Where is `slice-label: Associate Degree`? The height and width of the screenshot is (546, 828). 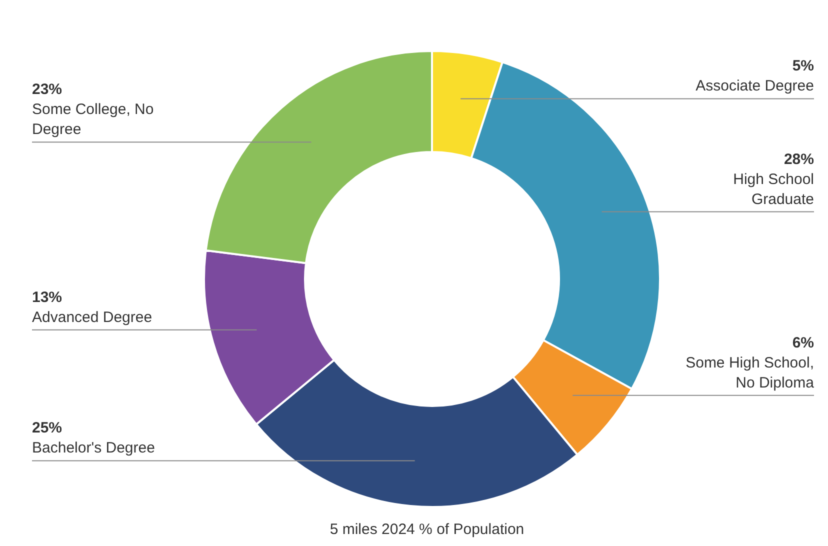
slice-label: Associate Degree is located at coordinates (755, 86).